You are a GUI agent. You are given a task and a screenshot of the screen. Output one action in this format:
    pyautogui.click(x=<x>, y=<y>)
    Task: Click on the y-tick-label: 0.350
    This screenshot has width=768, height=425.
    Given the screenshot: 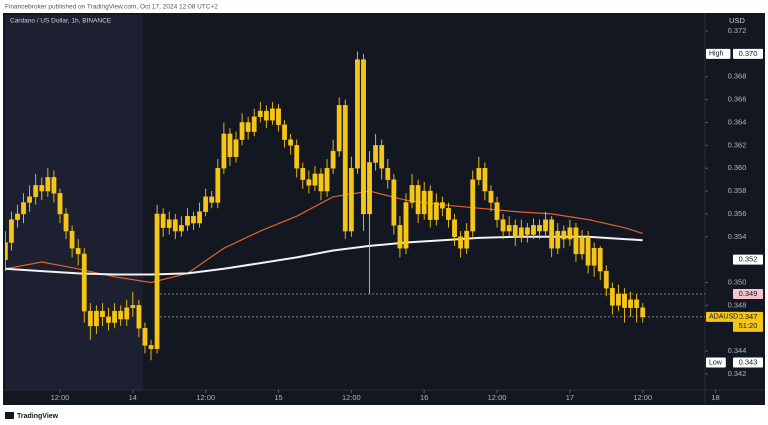 What is the action you would take?
    pyautogui.click(x=737, y=282)
    